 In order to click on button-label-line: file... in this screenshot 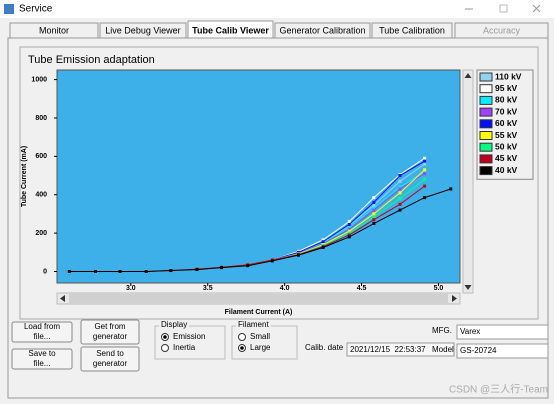, I will do `click(42, 336)`.